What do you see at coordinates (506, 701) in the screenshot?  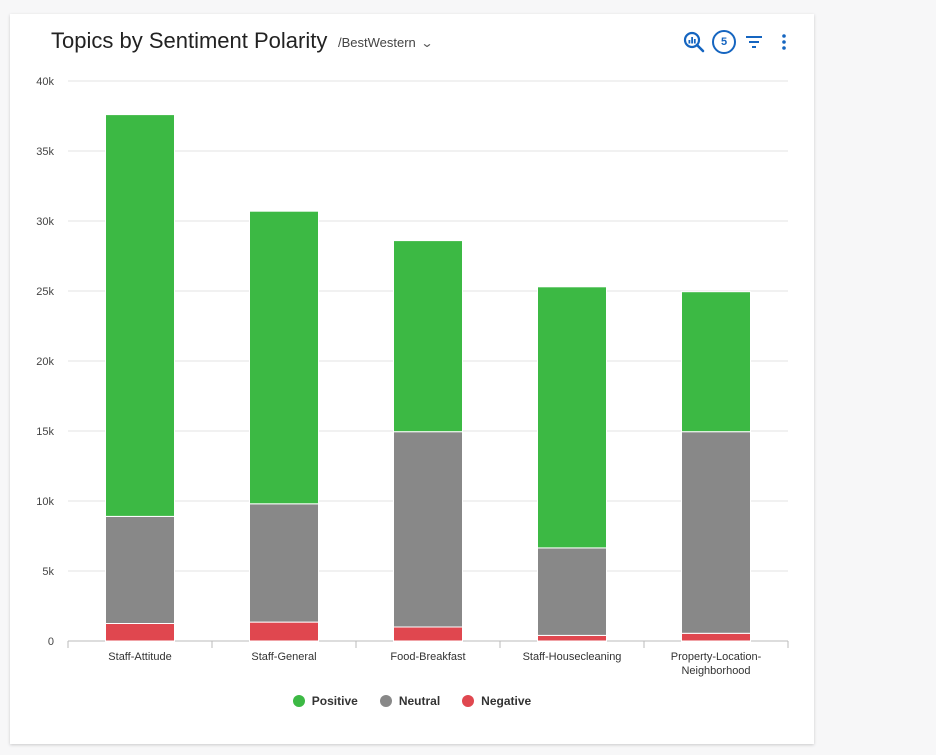 I see `legend-label: Negative` at bounding box center [506, 701].